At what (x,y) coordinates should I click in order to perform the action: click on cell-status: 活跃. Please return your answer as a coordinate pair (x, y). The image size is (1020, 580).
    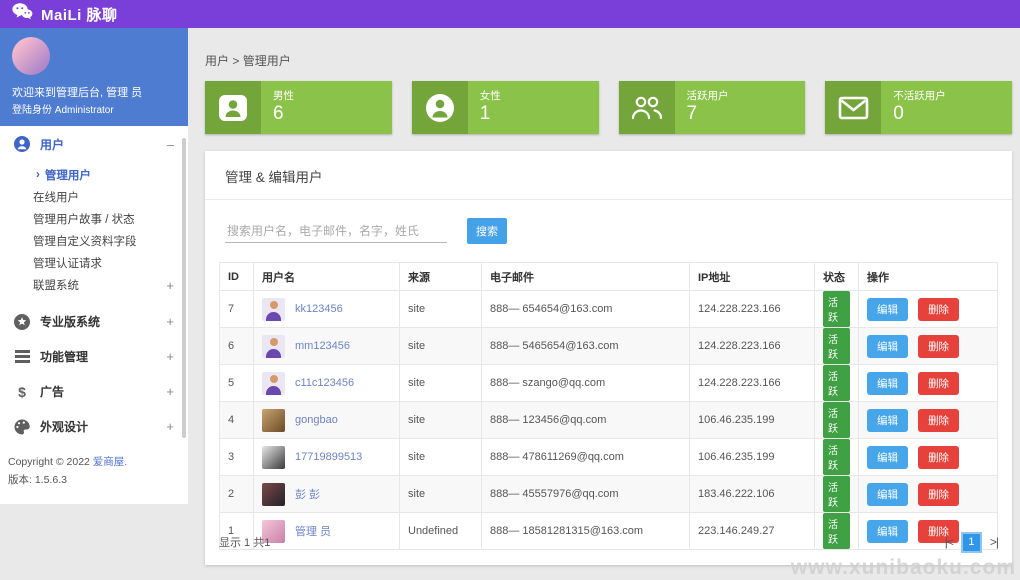
    Looking at the image, I should click on (836, 309).